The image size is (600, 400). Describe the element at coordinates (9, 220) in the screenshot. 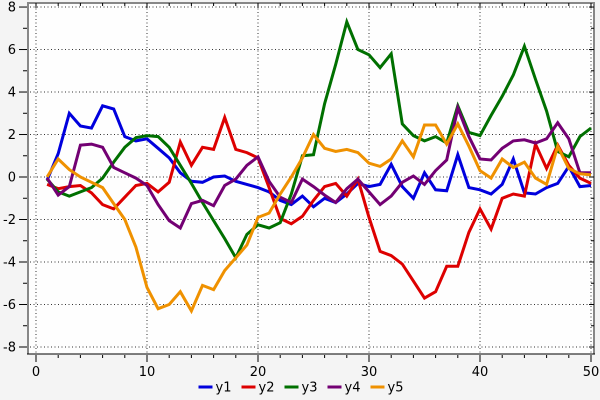

I see `y-tick-label: -2` at that location.